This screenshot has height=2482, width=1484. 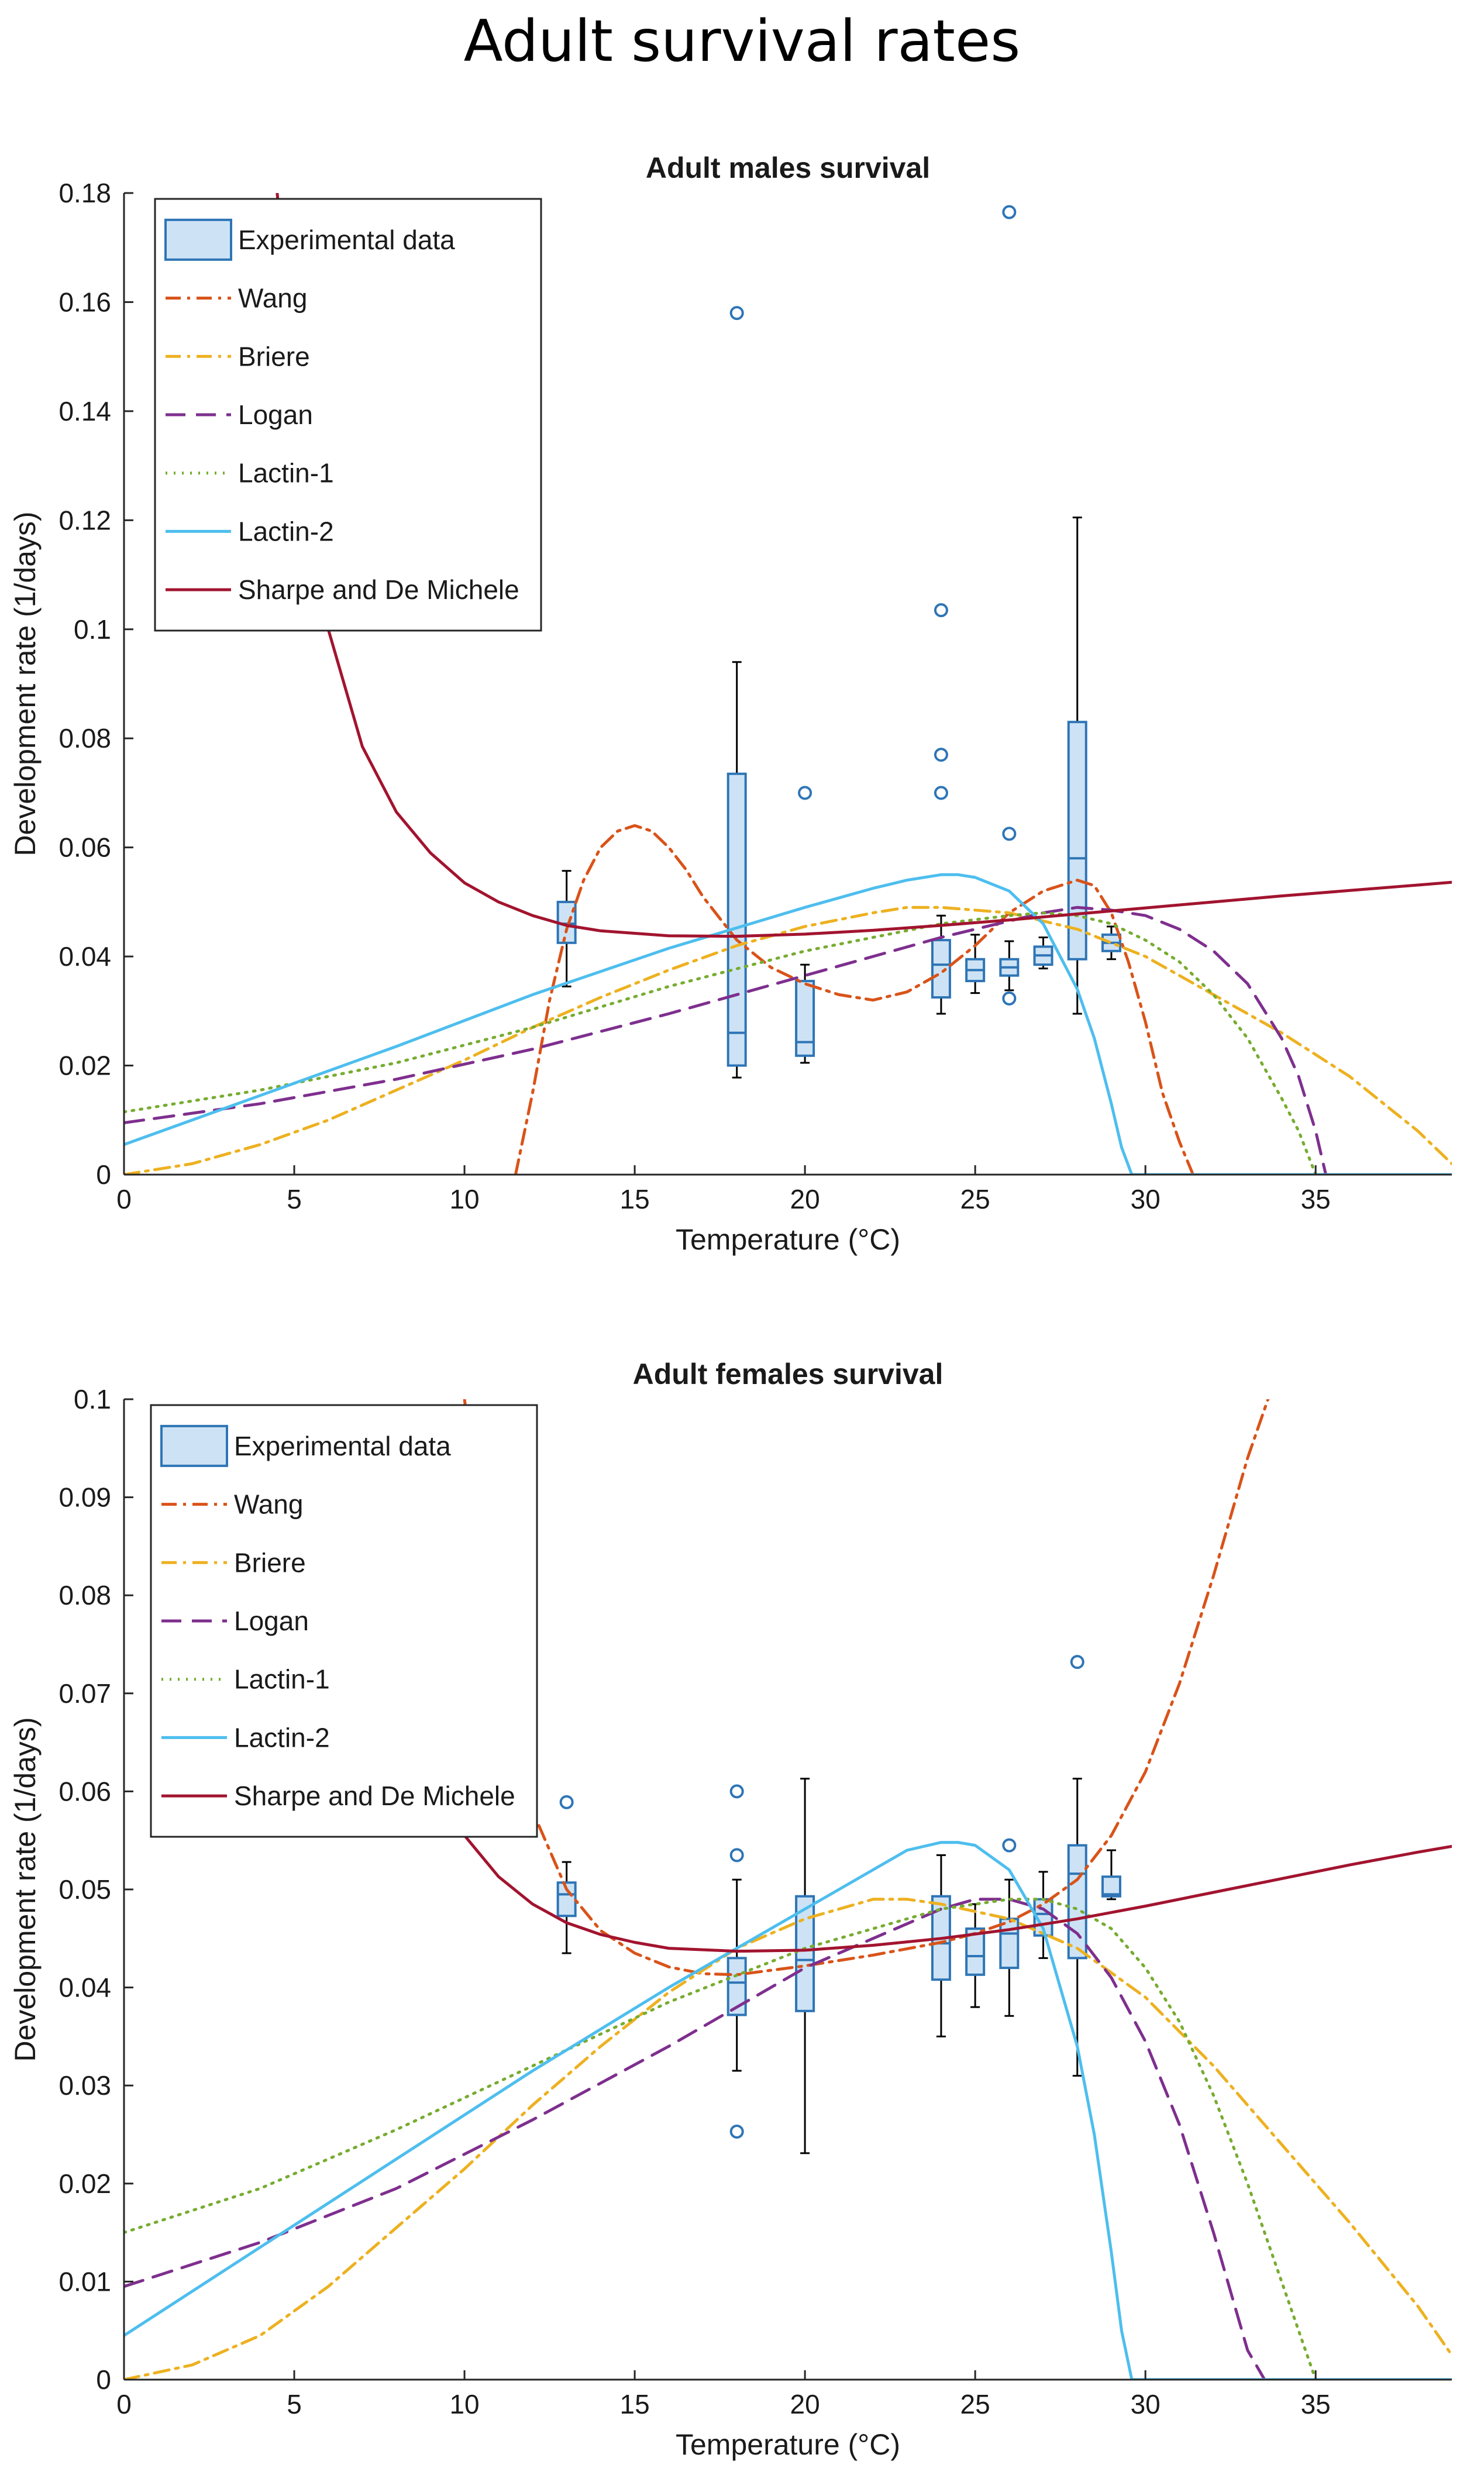 What do you see at coordinates (124, 2404) in the screenshot?
I see `x-tick-label: 0` at bounding box center [124, 2404].